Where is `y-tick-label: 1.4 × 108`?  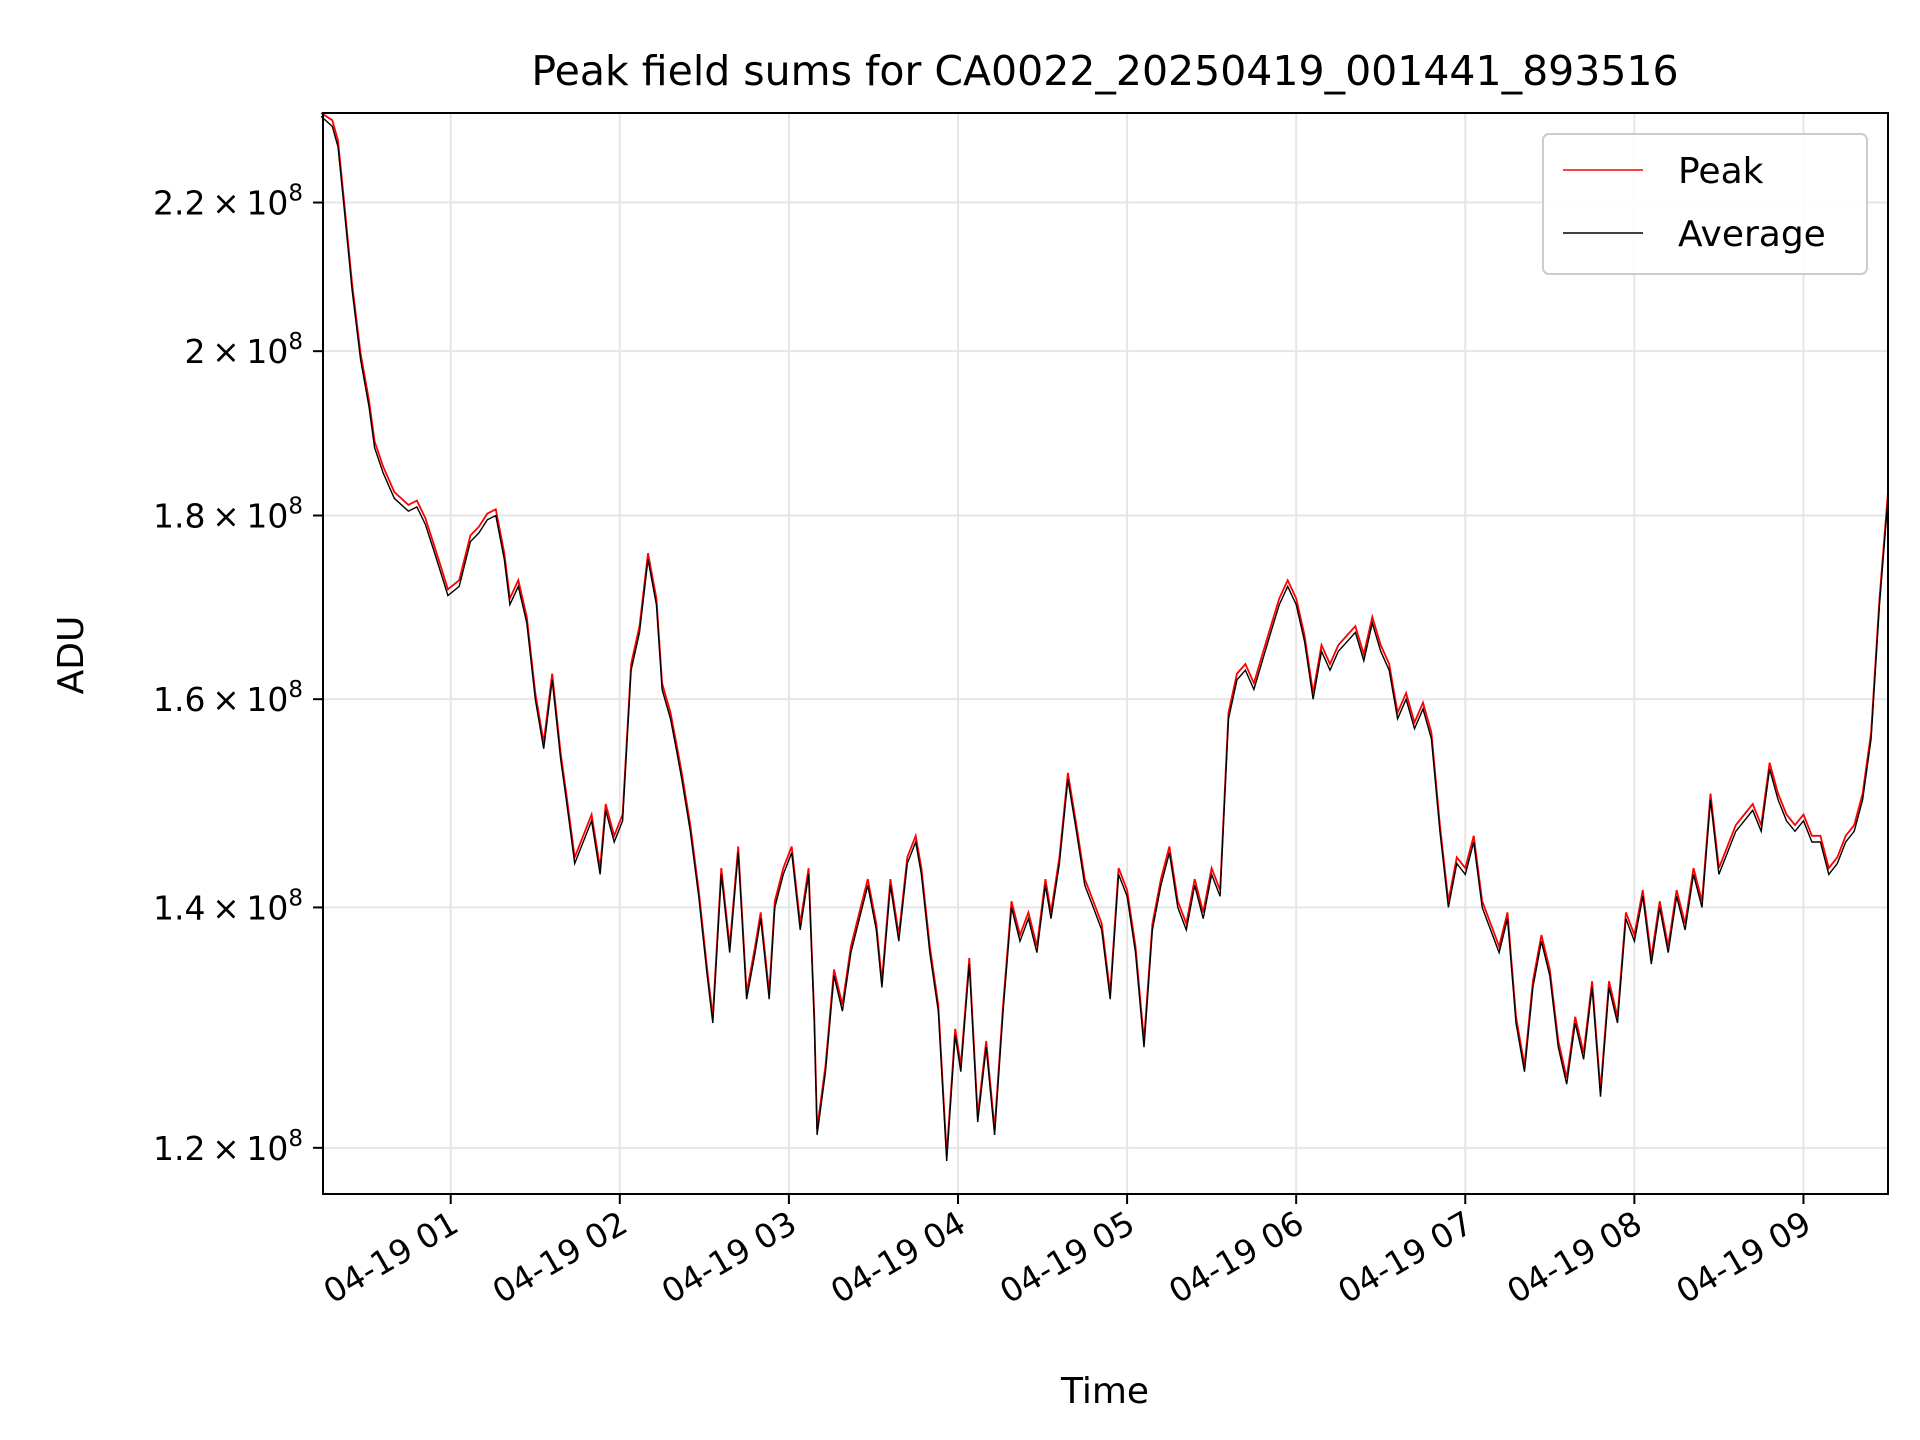 y-tick-label: 1.4 × 108 is located at coordinates (228, 906).